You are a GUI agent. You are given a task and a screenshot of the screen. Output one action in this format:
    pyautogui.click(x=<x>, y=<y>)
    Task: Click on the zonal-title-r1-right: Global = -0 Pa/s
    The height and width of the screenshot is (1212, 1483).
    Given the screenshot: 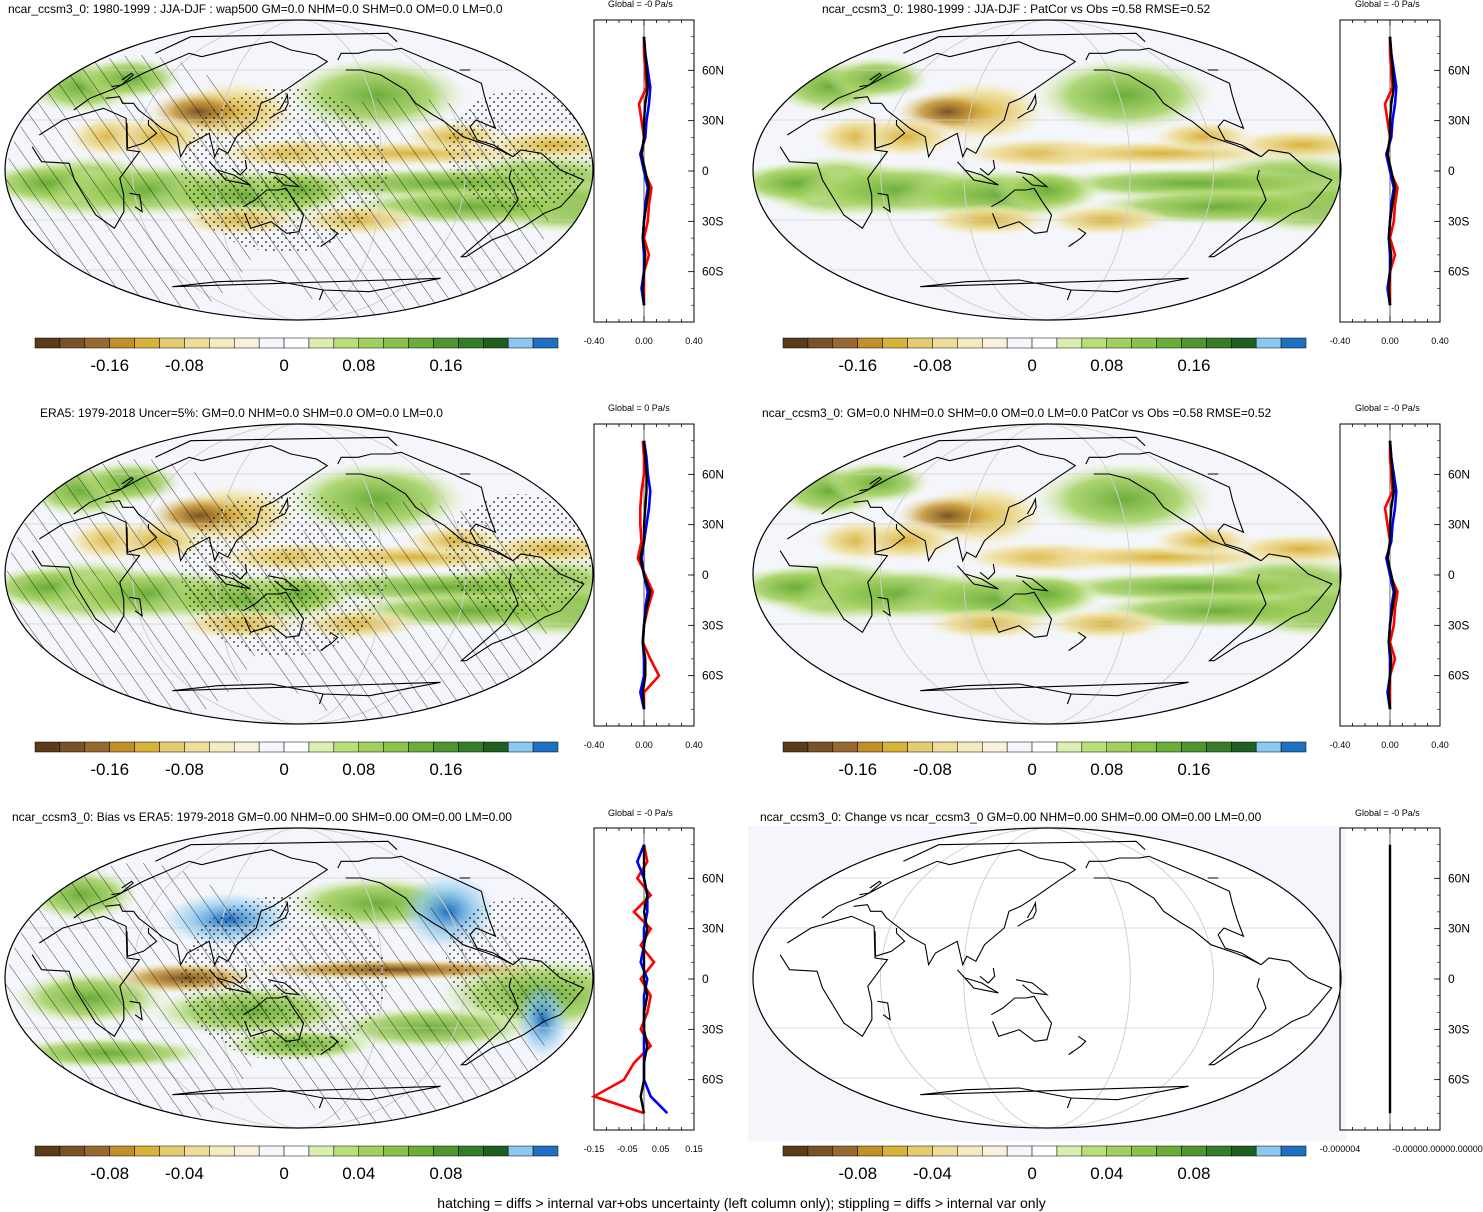 What is the action you would take?
    pyautogui.click(x=1387, y=4)
    